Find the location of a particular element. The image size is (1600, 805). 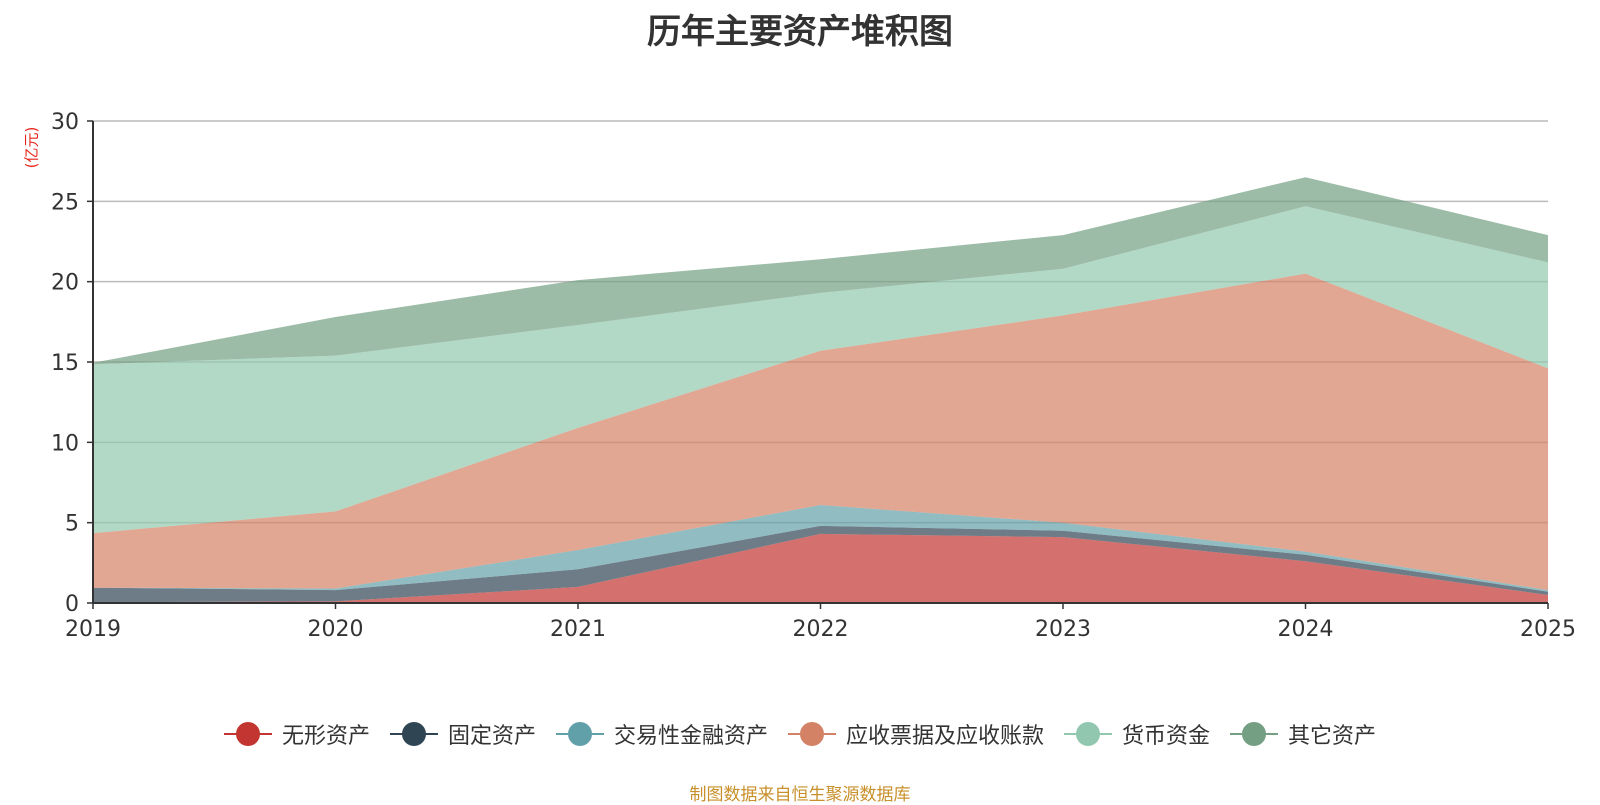

y-tick-label: 25 is located at coordinates (65, 202).